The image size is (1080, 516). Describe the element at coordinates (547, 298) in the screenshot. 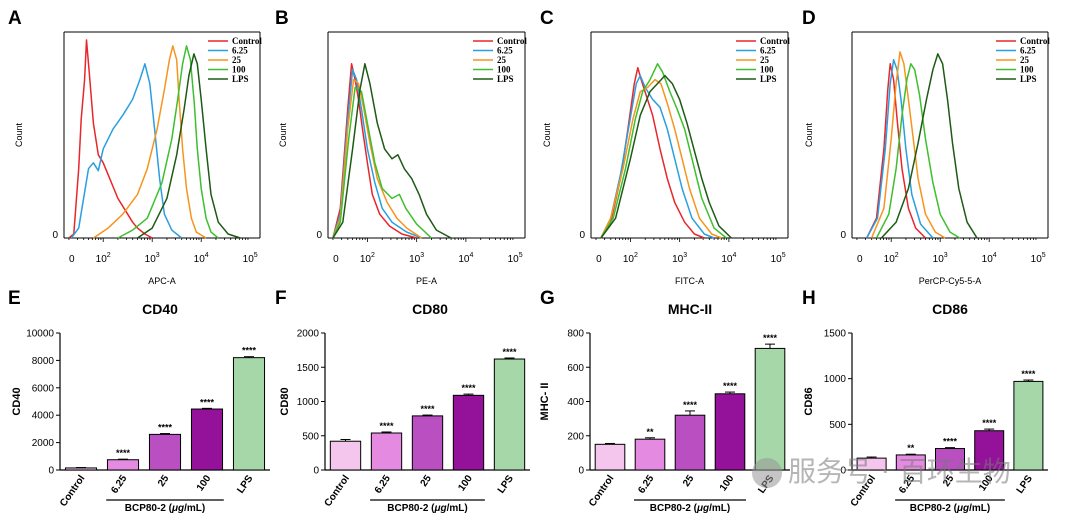

I see `panel-letter-G: G` at that location.